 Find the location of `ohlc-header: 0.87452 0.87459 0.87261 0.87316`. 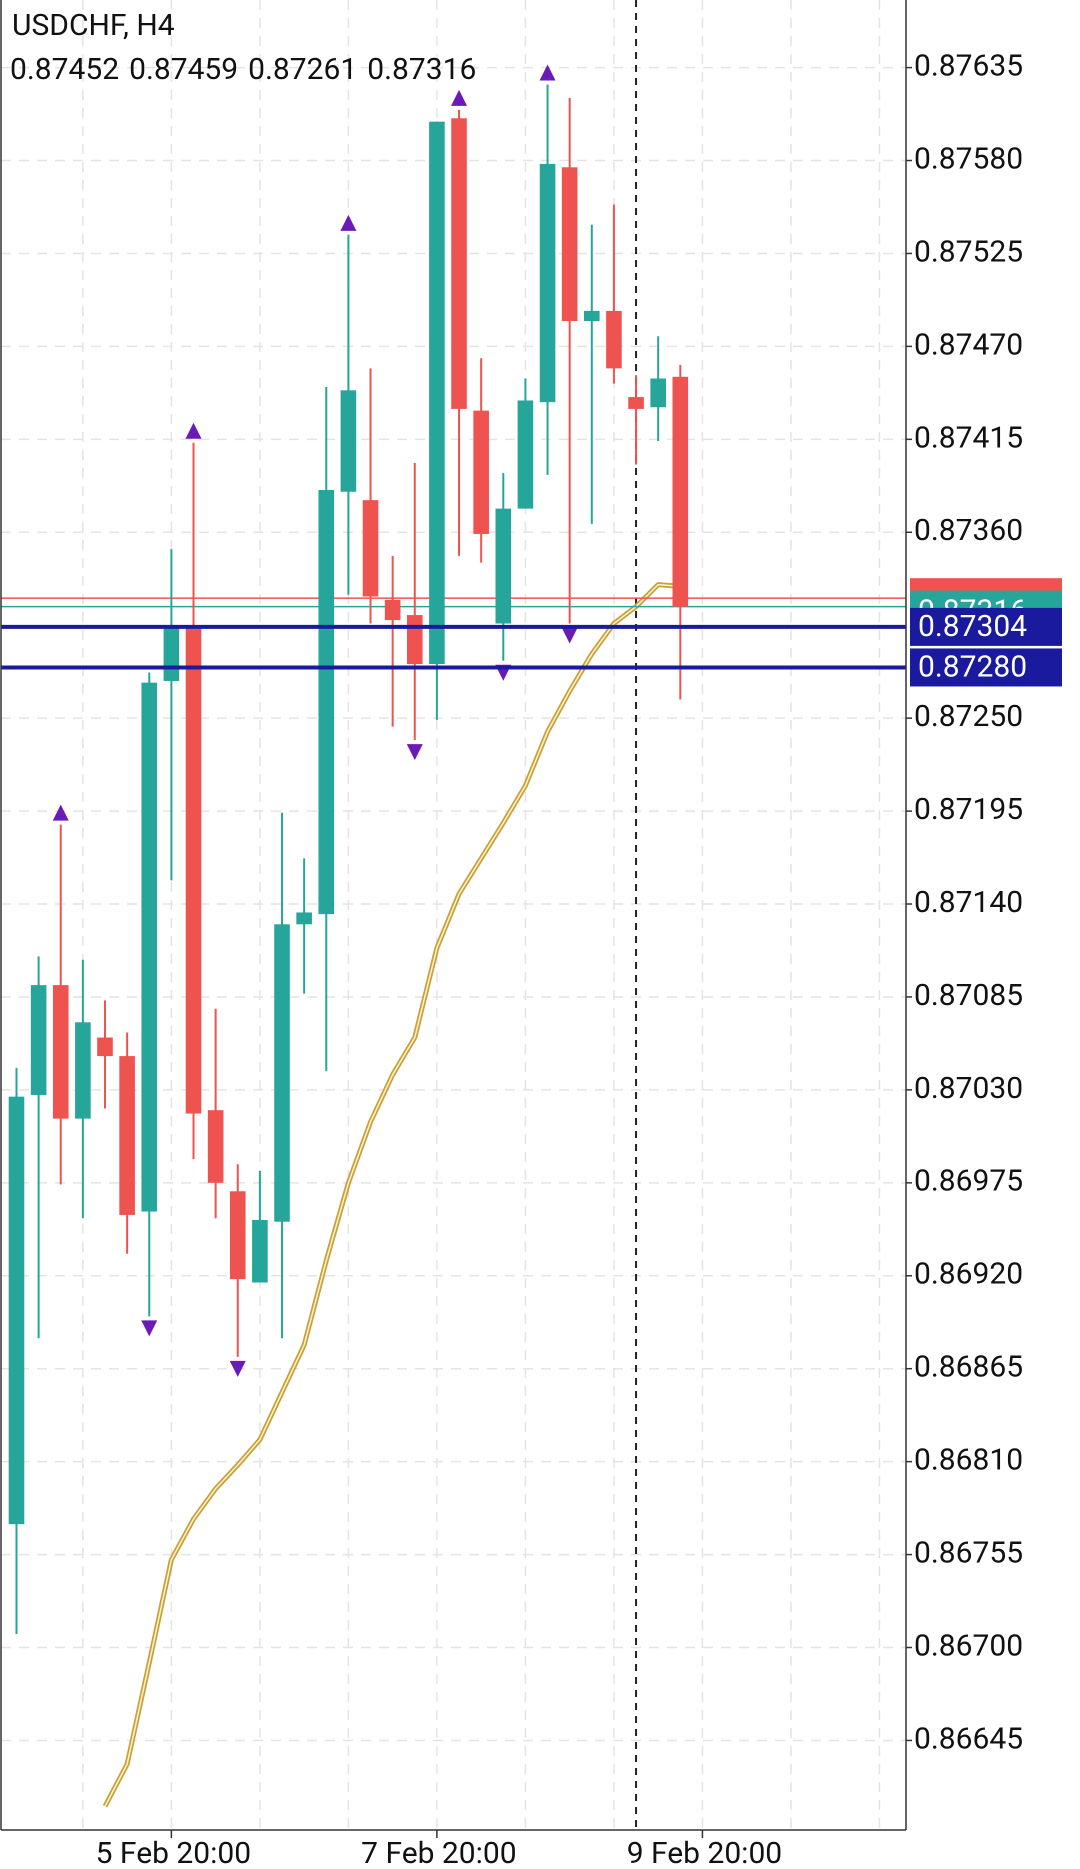

ohlc-header: 0.87452 0.87459 0.87261 0.87316 is located at coordinates (243, 69).